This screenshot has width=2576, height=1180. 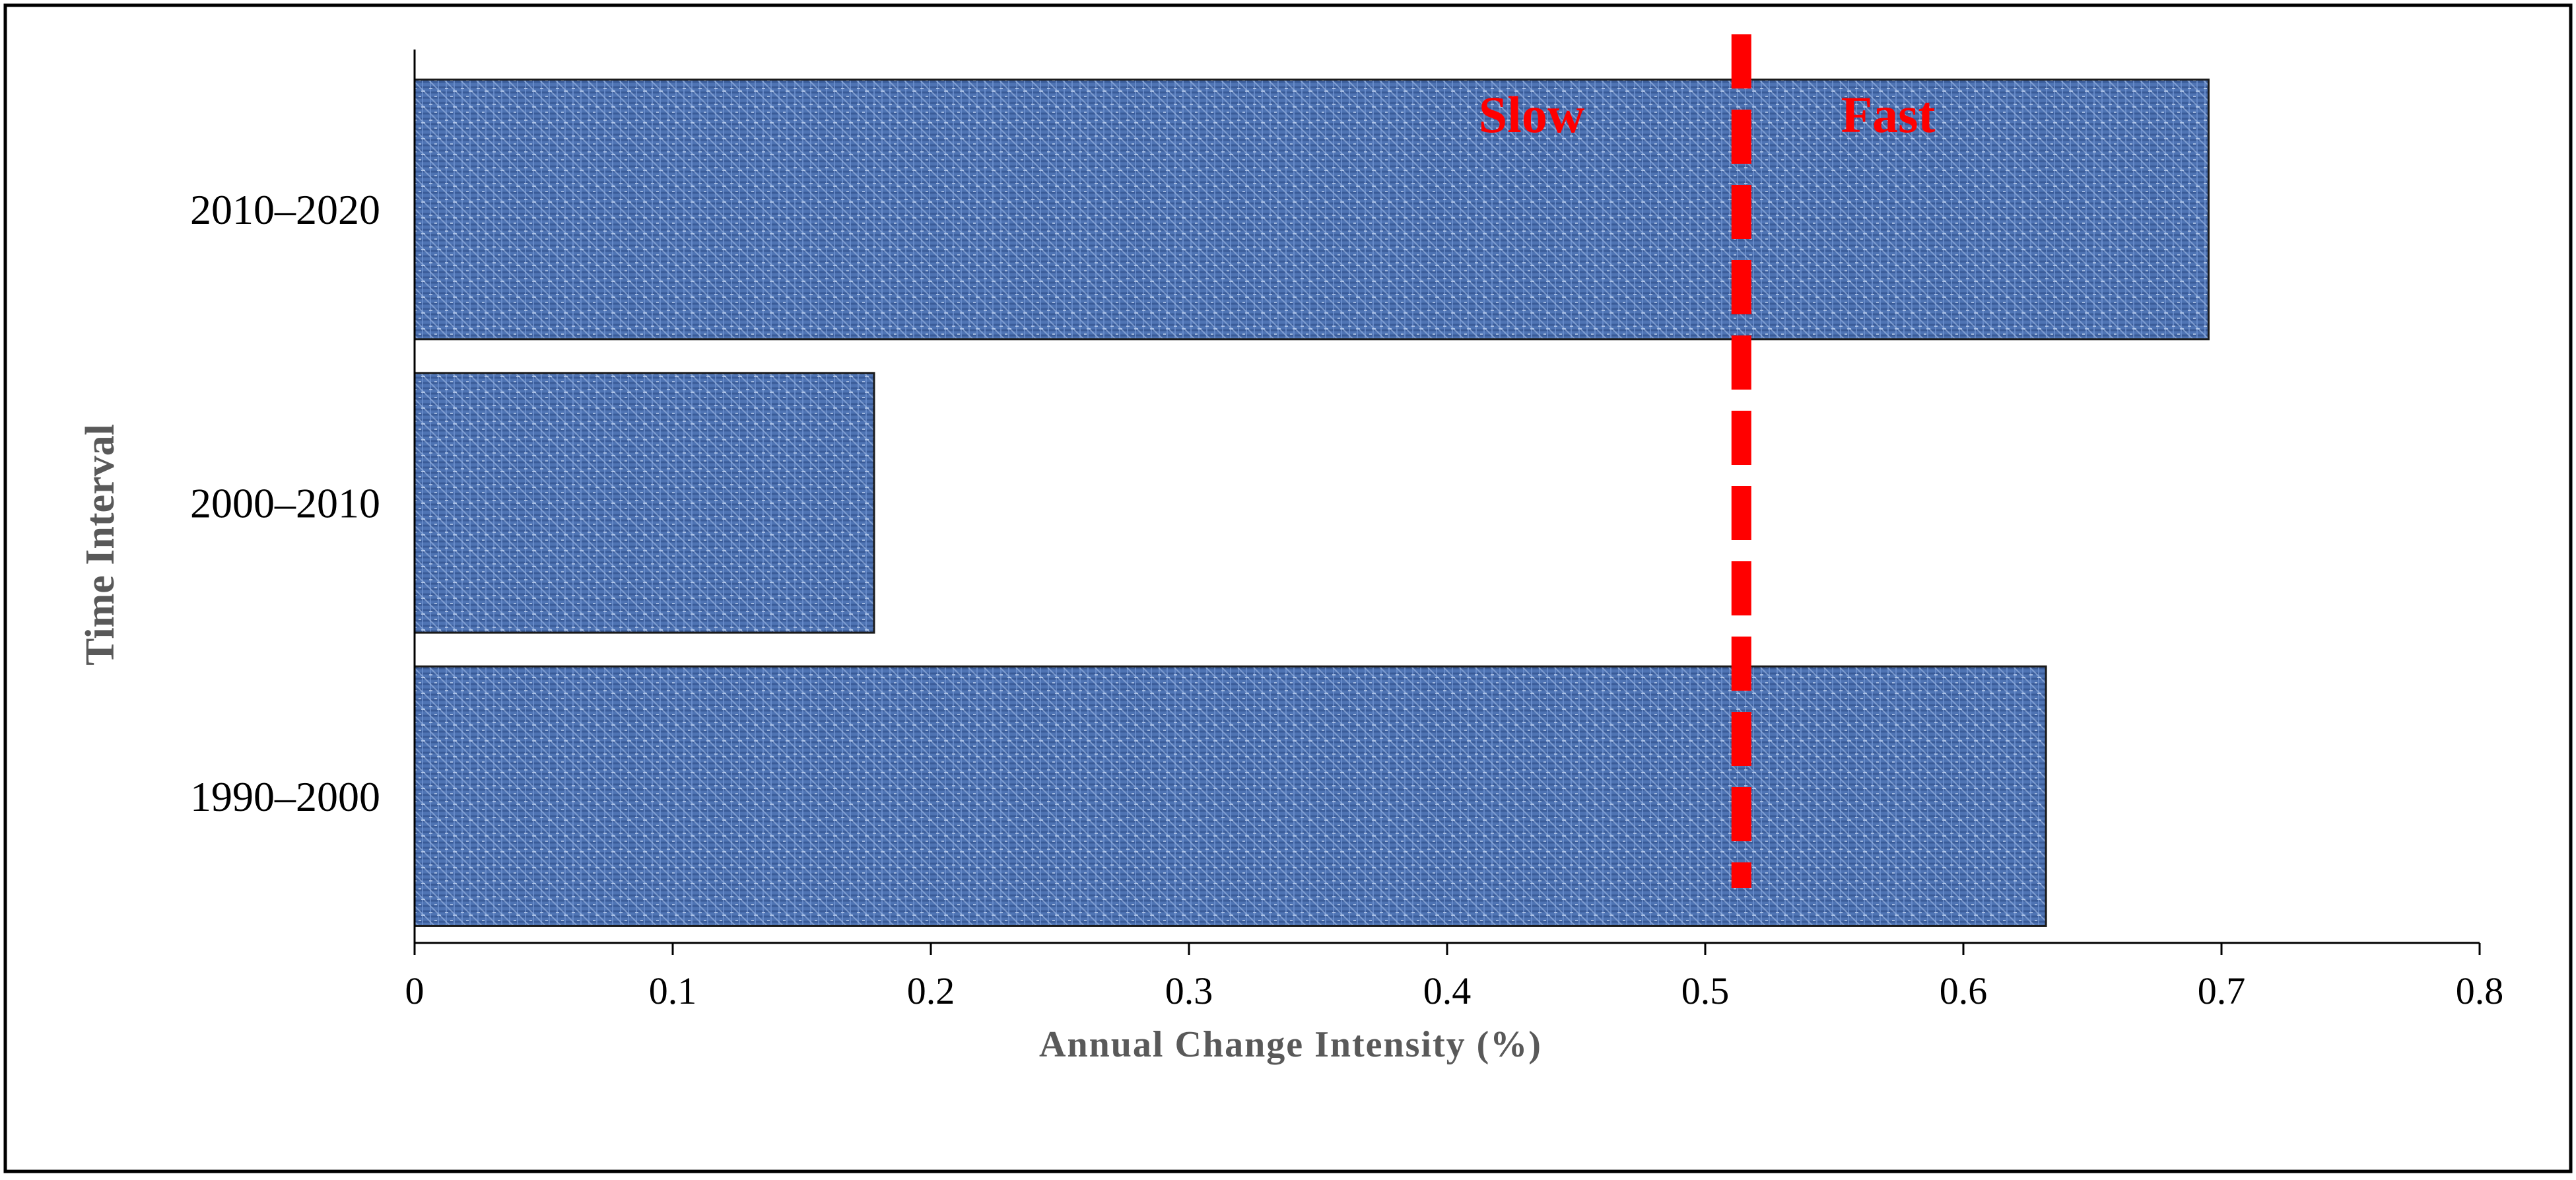 What do you see at coordinates (285, 209) in the screenshot?
I see `category-label: 2010–2020` at bounding box center [285, 209].